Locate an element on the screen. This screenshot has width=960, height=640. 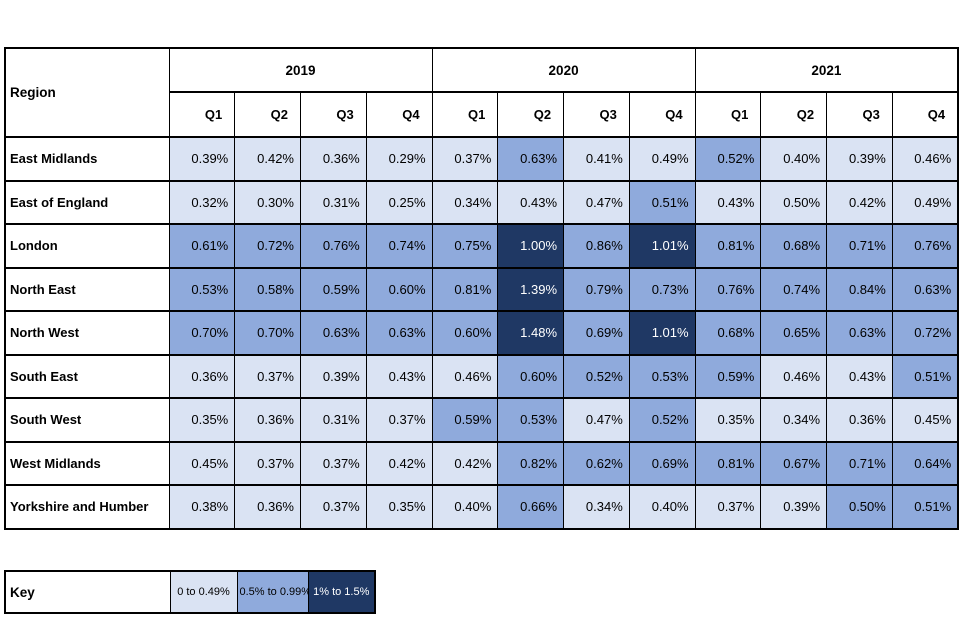
legend-key-table: Key 0 to 0.49% 0.5% to 0.99% 1% to 1.5% is located at coordinates (190, 592).